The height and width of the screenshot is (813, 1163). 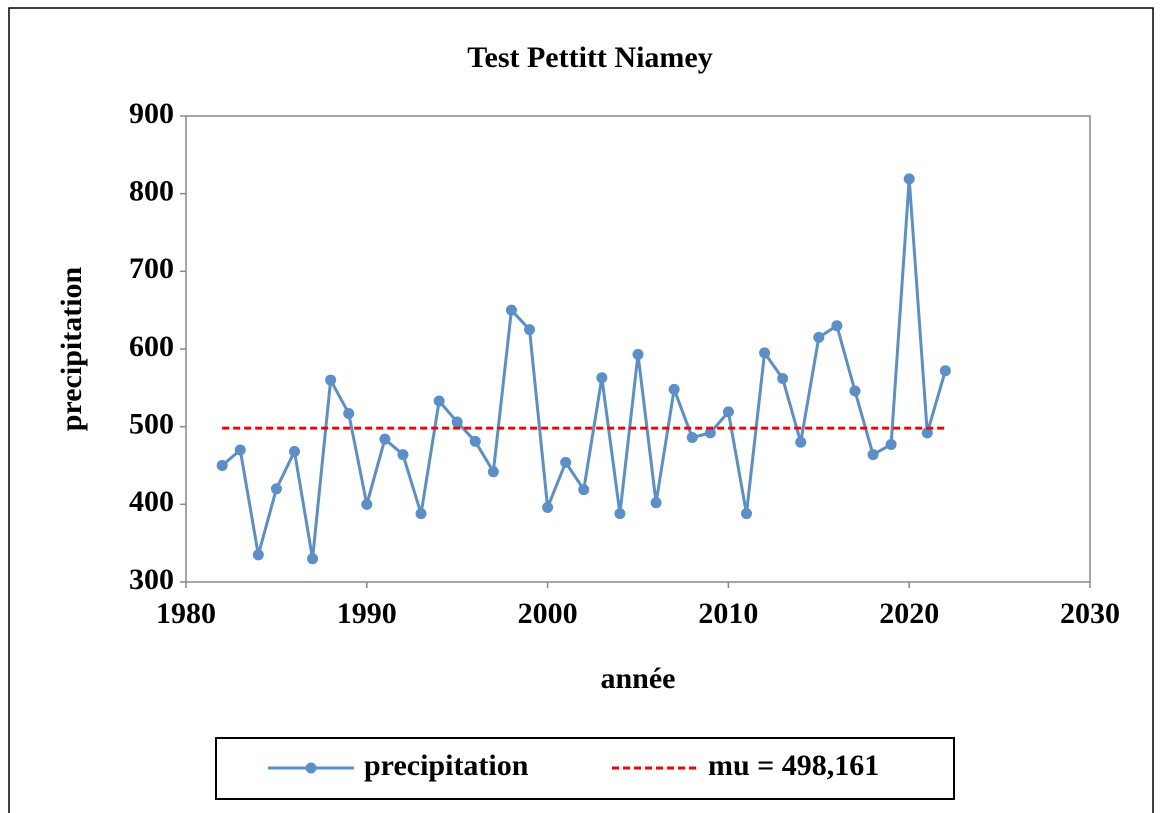 What do you see at coordinates (71, 348) in the screenshot?
I see `y-axis-label: precipitation` at bounding box center [71, 348].